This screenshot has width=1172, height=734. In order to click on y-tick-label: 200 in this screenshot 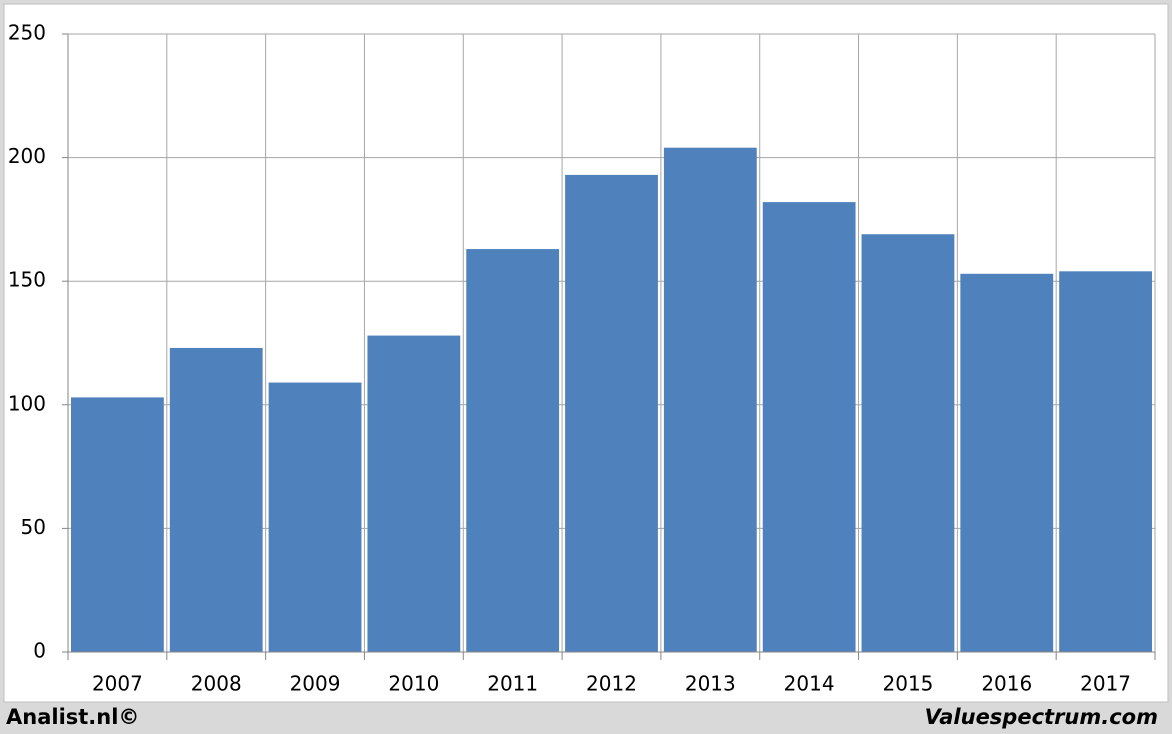, I will do `click(27, 156)`.